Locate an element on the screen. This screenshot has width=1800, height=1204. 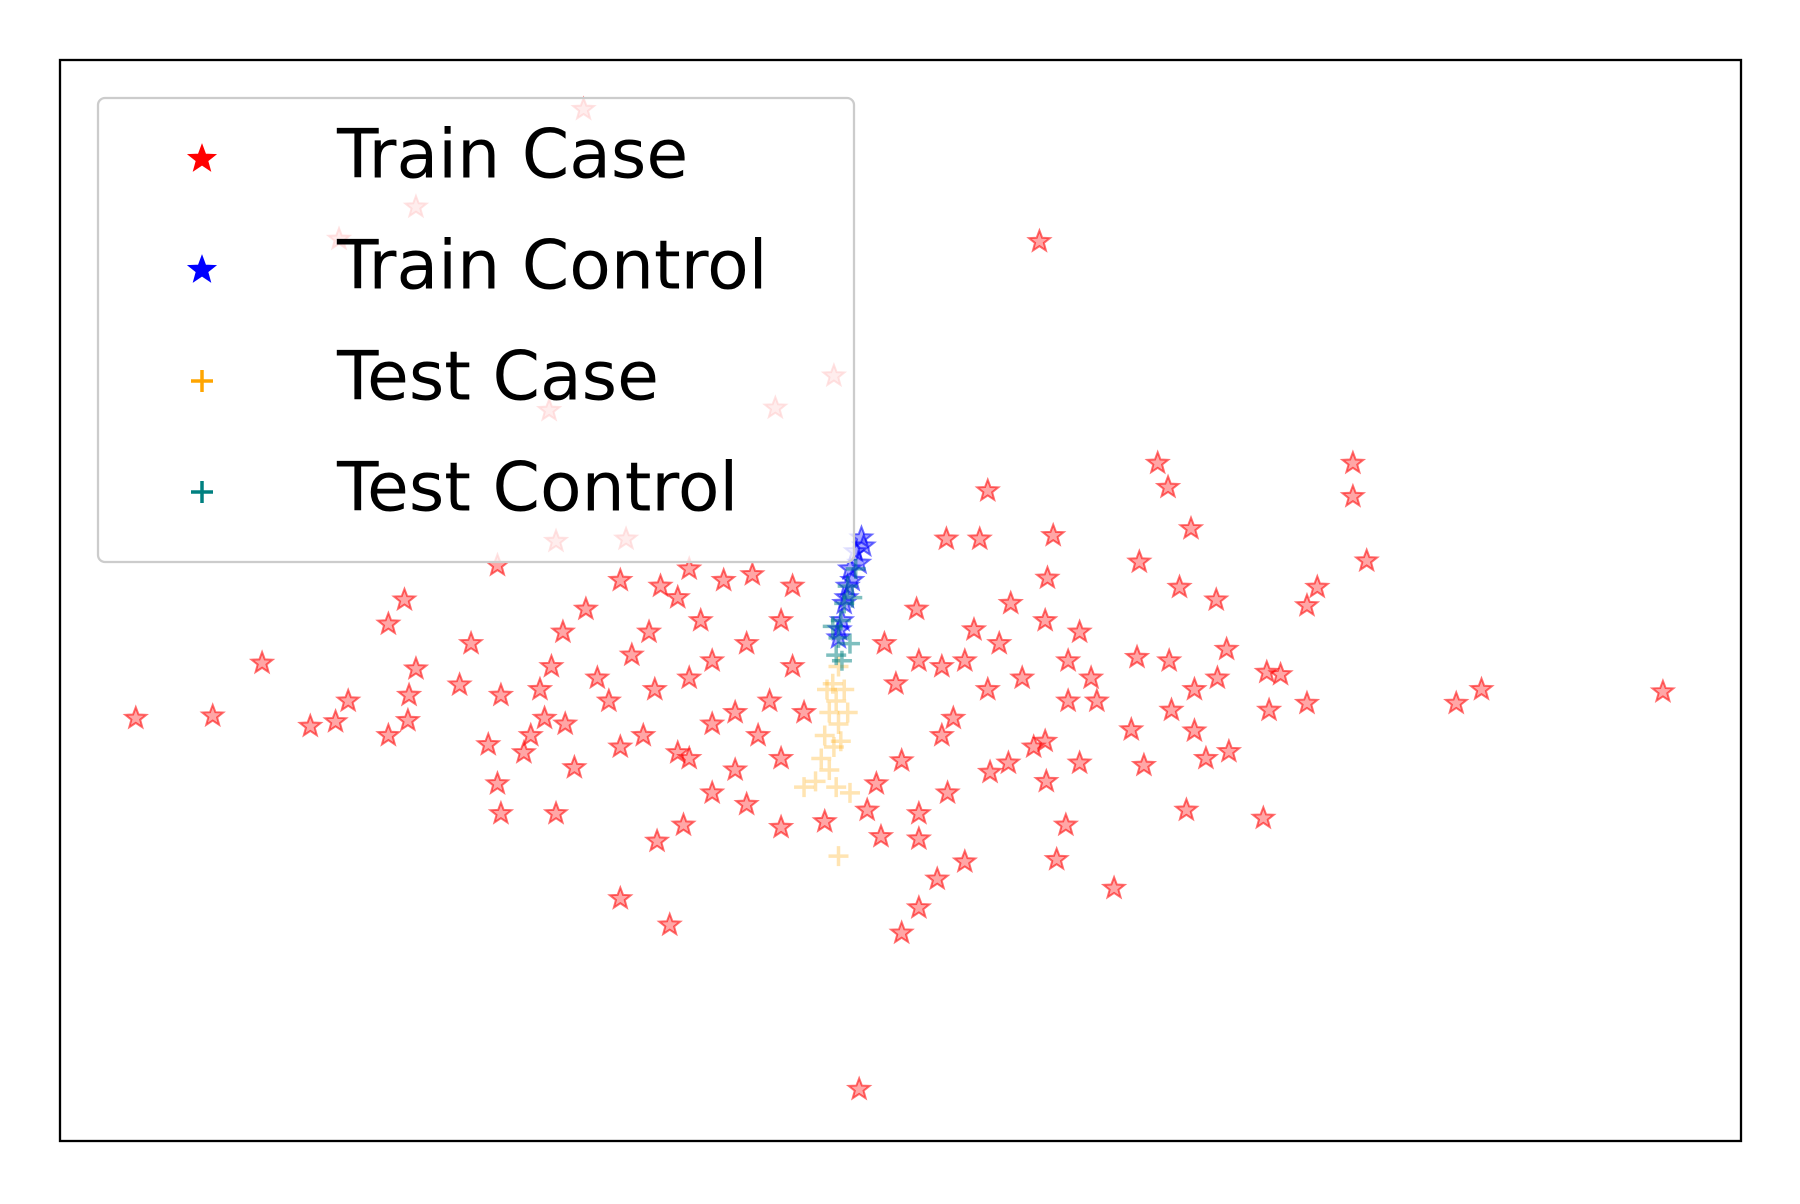
legend-label: Train Control is located at coordinates (552, 266).